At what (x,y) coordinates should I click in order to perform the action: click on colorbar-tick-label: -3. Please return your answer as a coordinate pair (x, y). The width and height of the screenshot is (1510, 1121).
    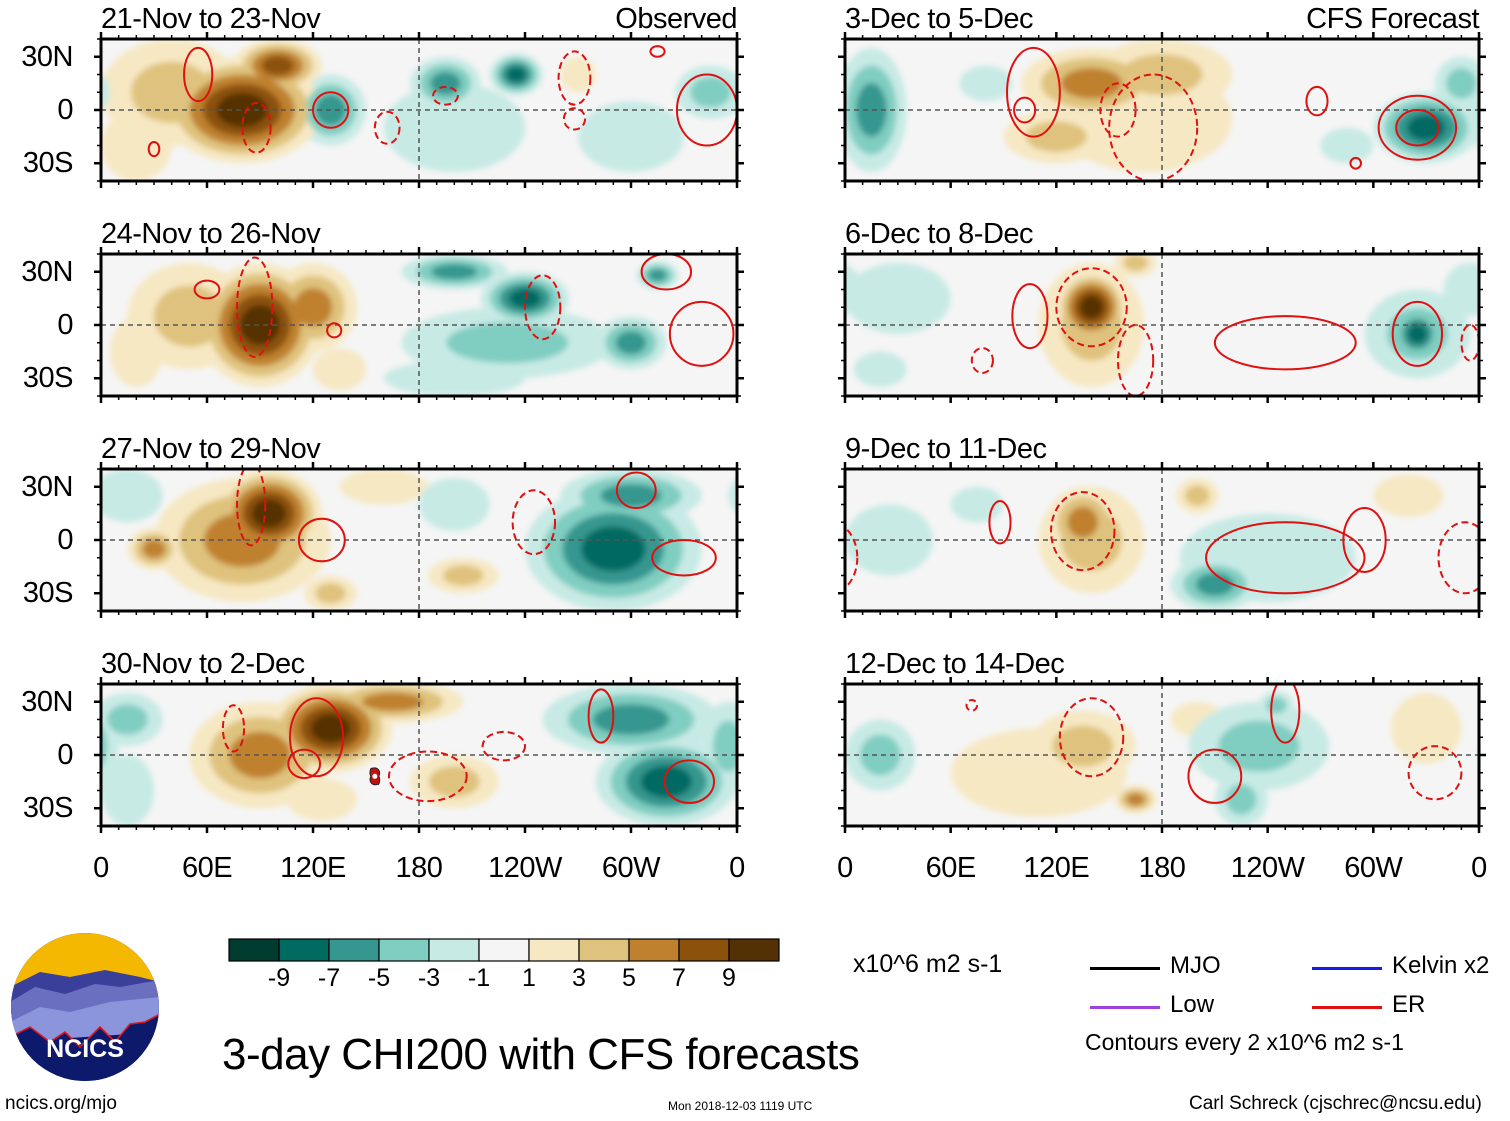
    Looking at the image, I should click on (429, 978).